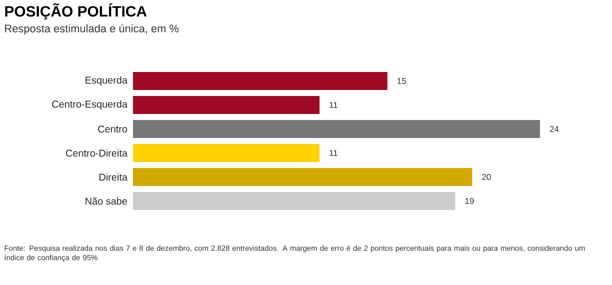 The image size is (612, 285). I want to click on y-tick-label: Centro, so click(113, 129).